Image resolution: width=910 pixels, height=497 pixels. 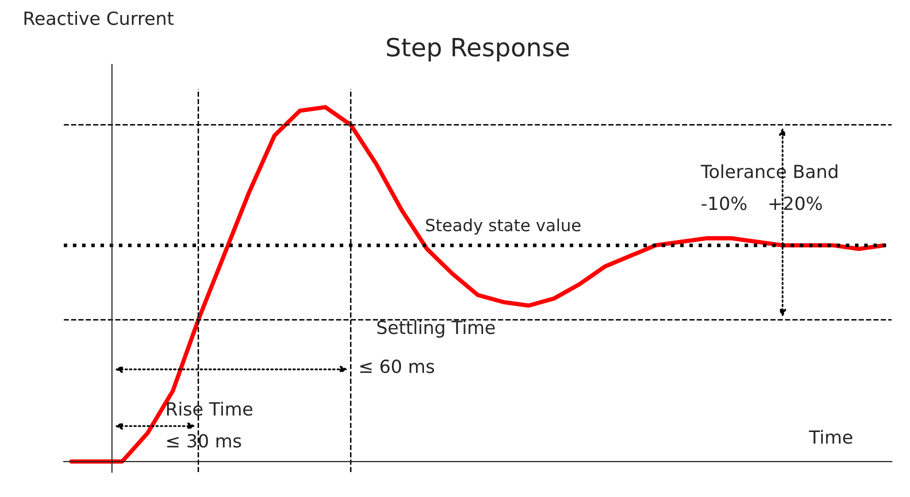 I want to click on ref-line-label: Steady state value, so click(x=503, y=226).